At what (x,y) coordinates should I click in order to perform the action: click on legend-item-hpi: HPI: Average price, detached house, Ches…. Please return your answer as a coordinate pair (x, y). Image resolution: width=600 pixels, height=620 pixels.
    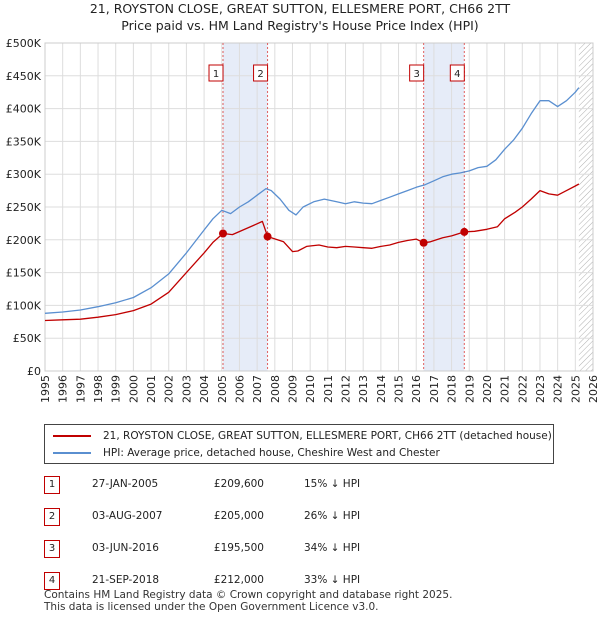
    Looking at the image, I should click on (246, 453).